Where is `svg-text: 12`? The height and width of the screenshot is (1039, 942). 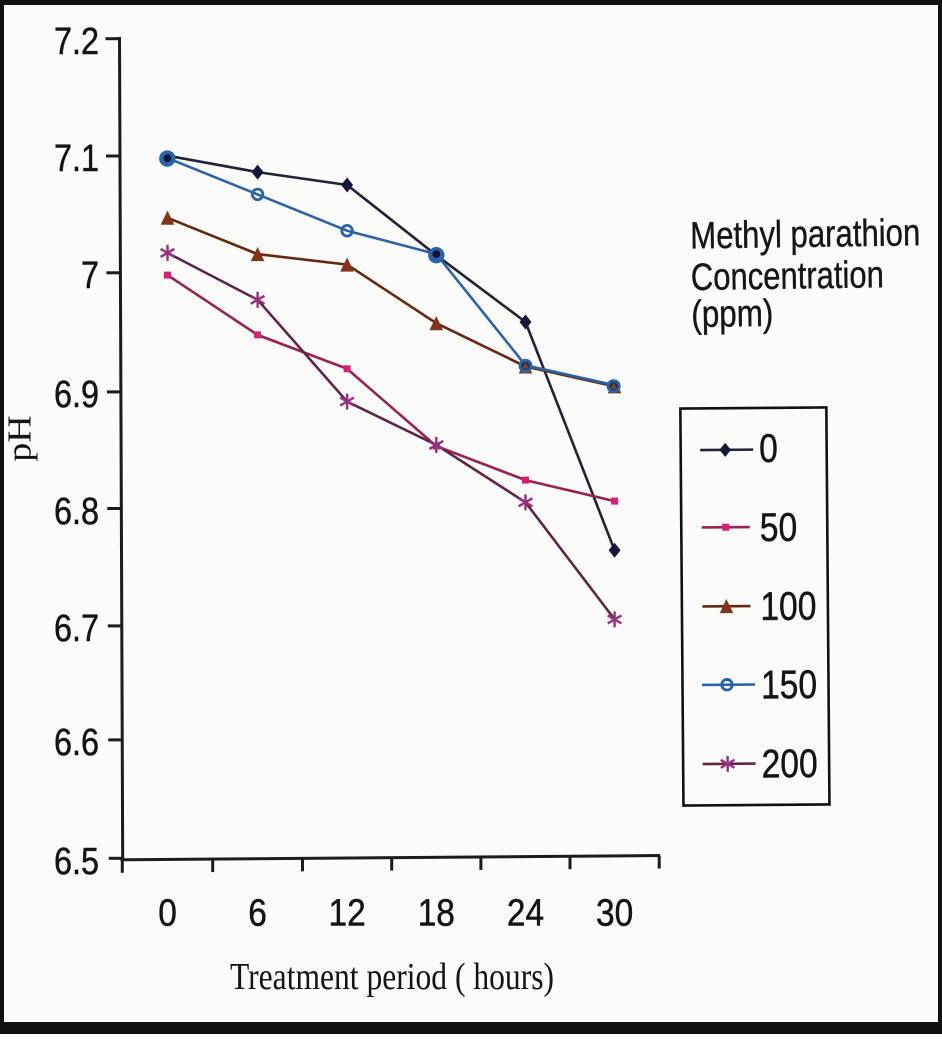
svg-text: 12 is located at coordinates (347, 914).